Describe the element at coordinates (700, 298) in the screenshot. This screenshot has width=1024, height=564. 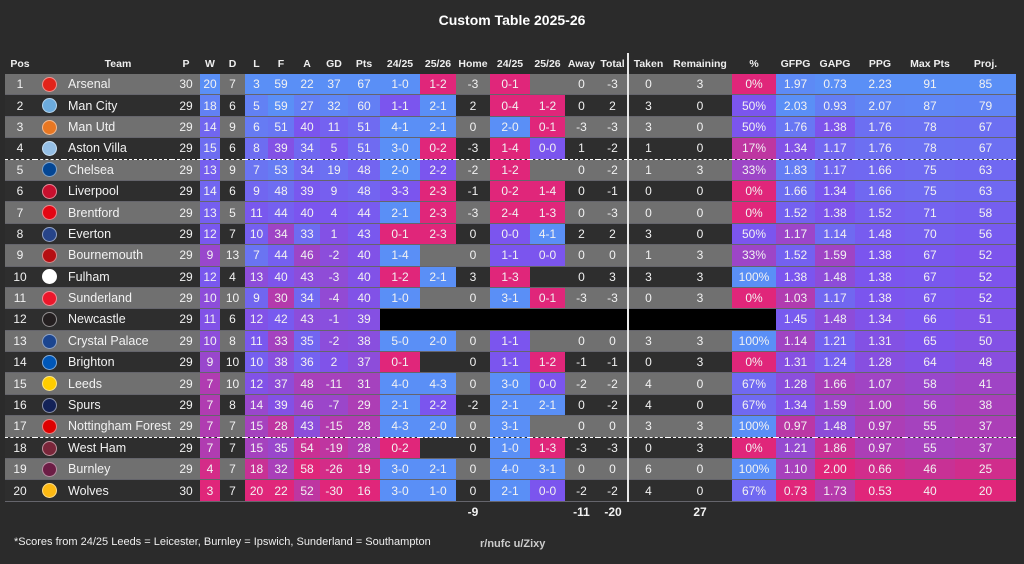
I see `cell-remaining: 3` at that location.